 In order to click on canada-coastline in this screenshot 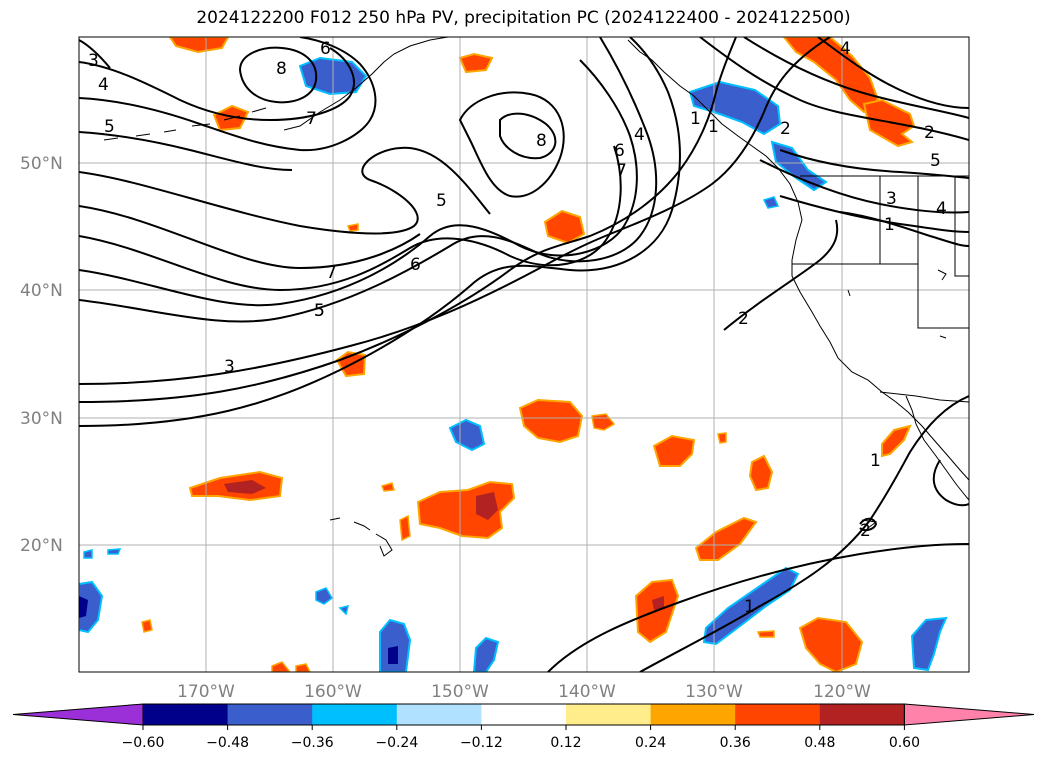, I will do `click(715, 130)`.